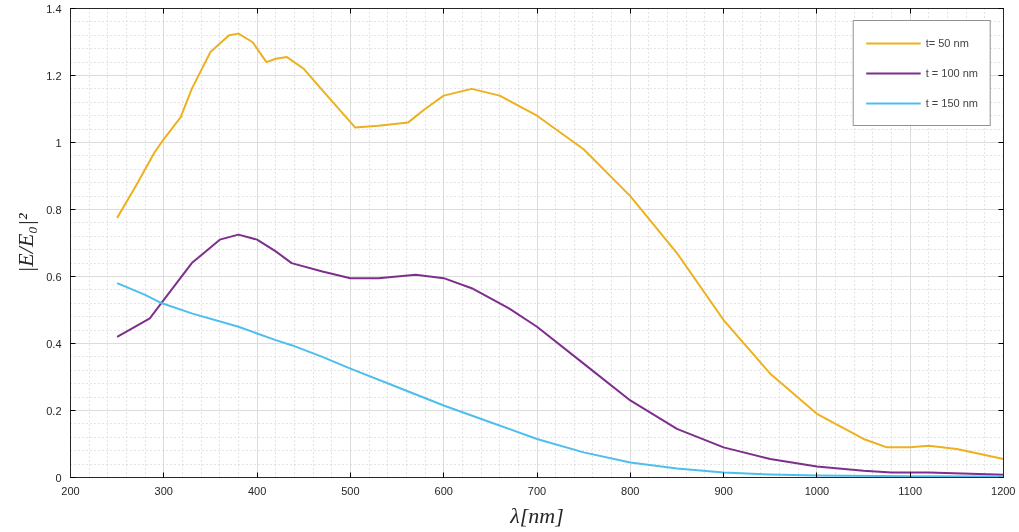  I want to click on x-tick-label: 600, so click(443, 490).